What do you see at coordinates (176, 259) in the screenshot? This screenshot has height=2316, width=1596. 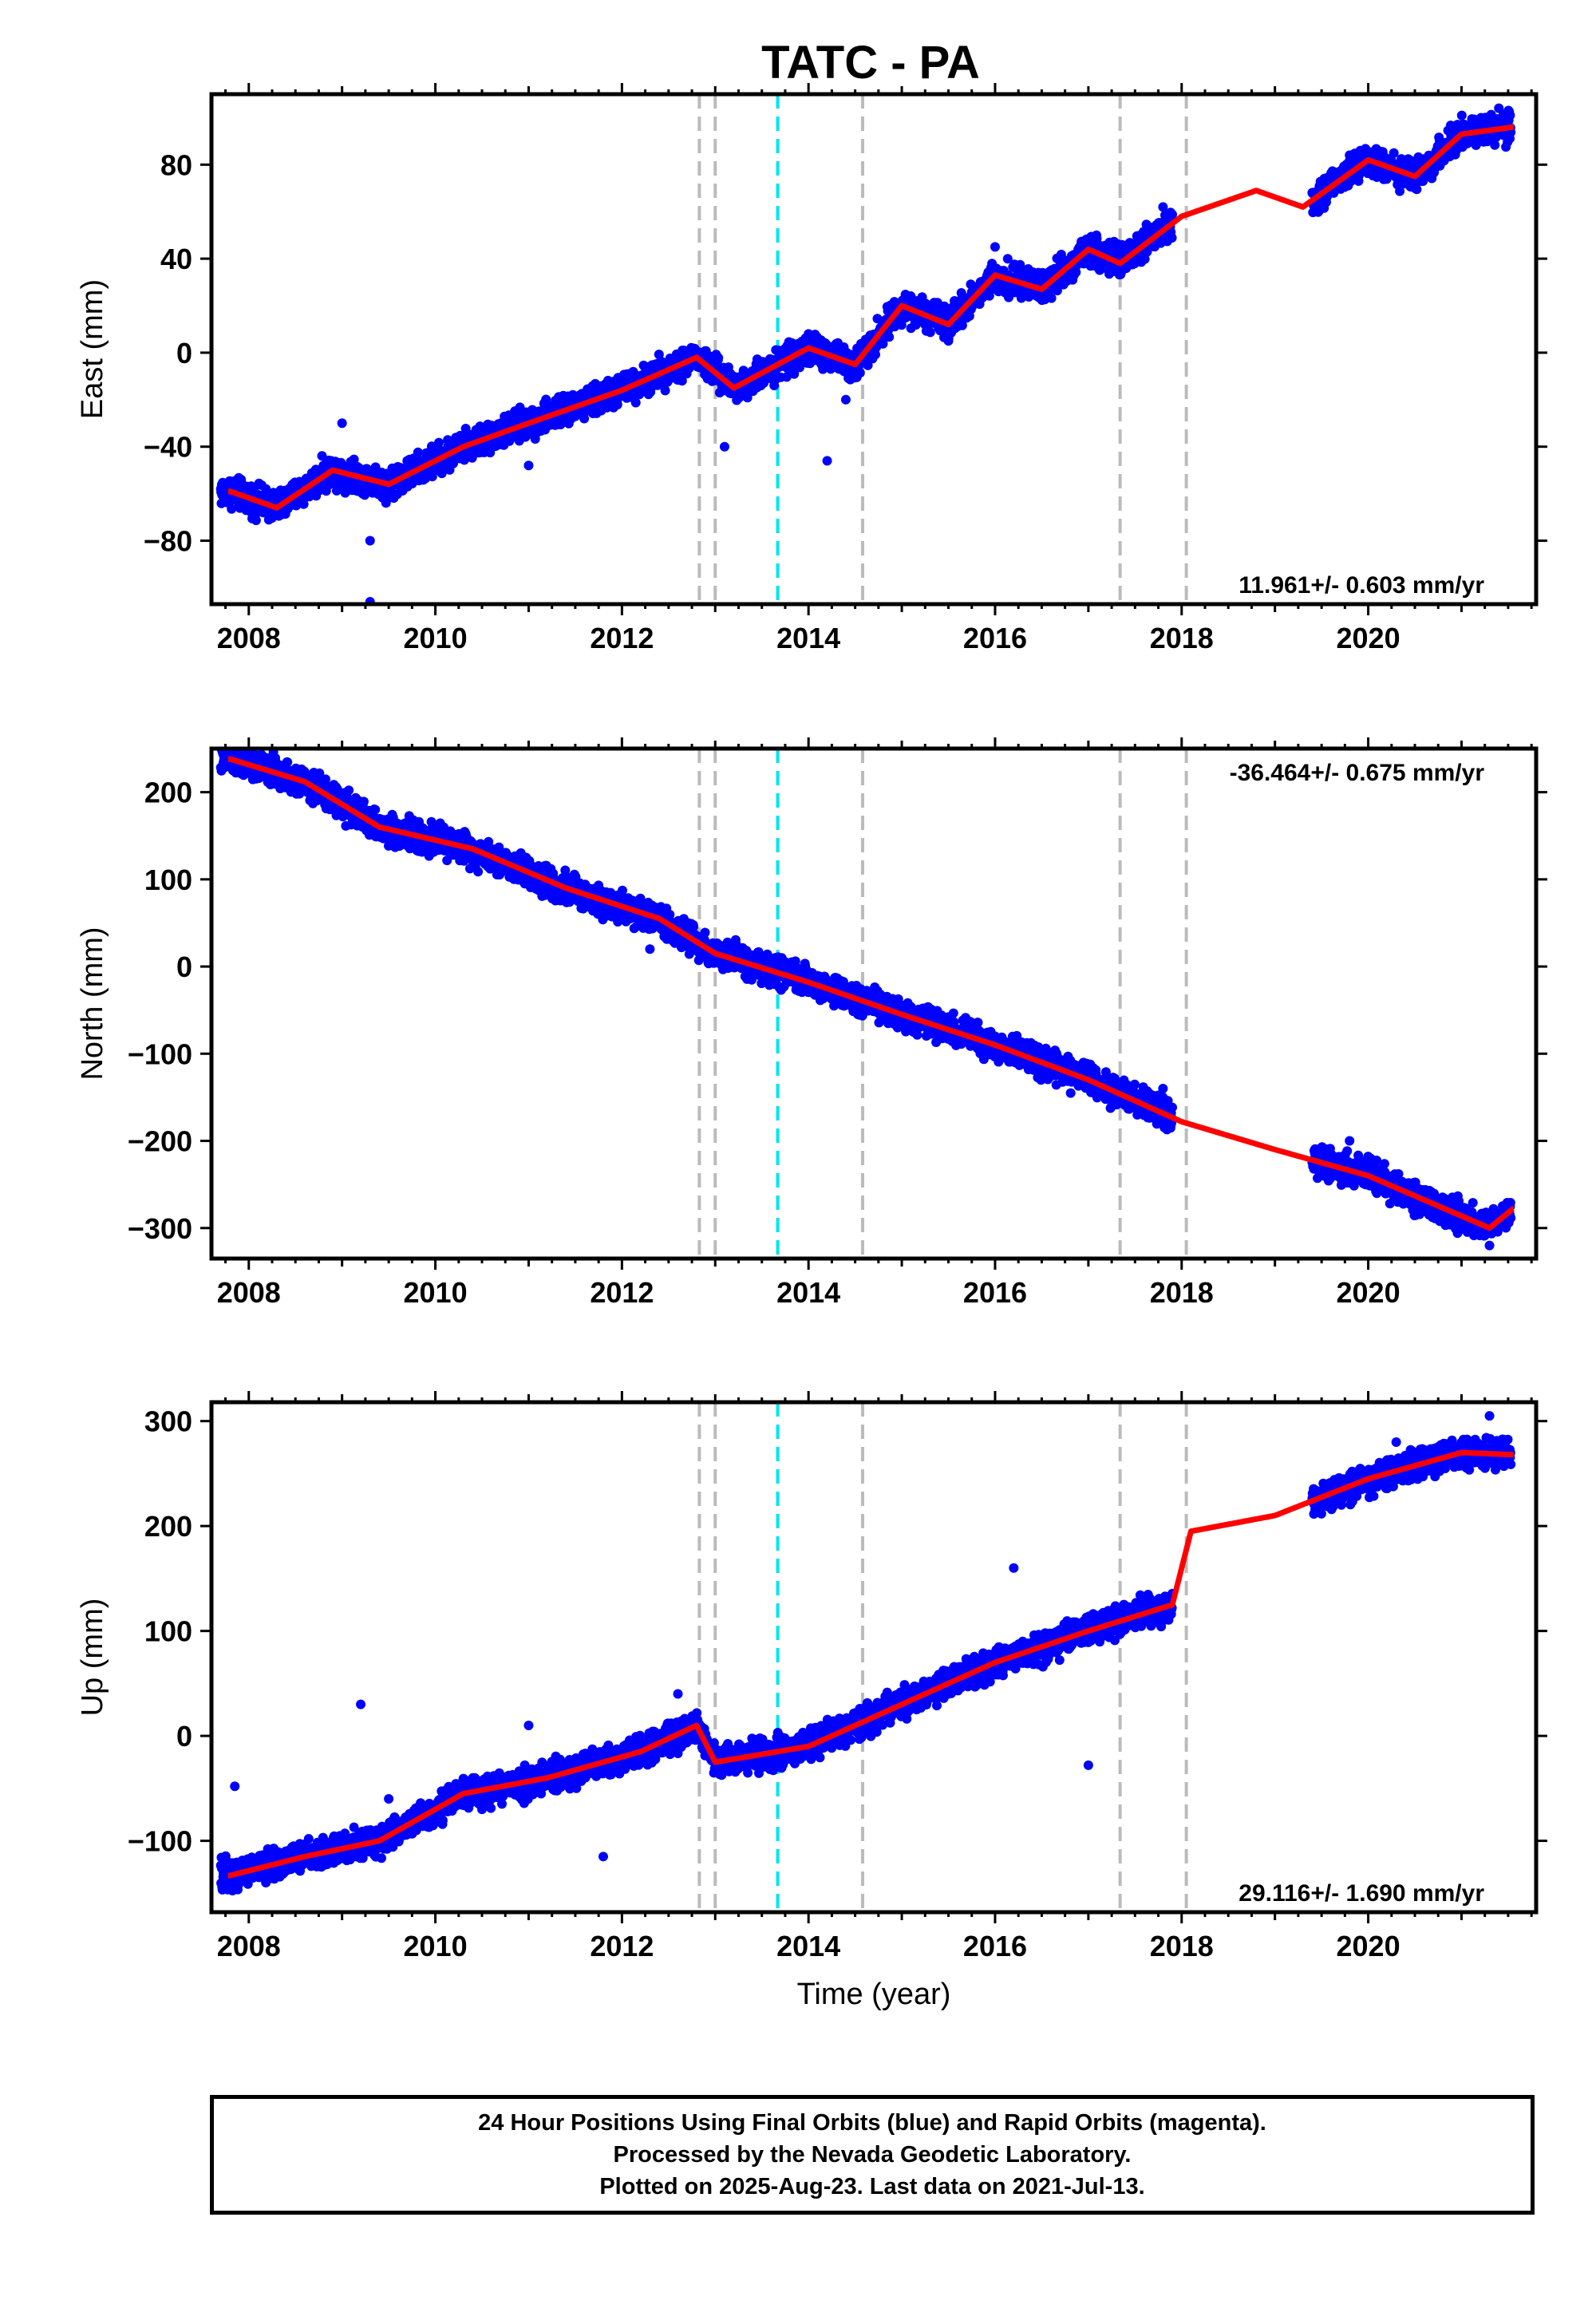 I see `y-tick-label: 40` at bounding box center [176, 259].